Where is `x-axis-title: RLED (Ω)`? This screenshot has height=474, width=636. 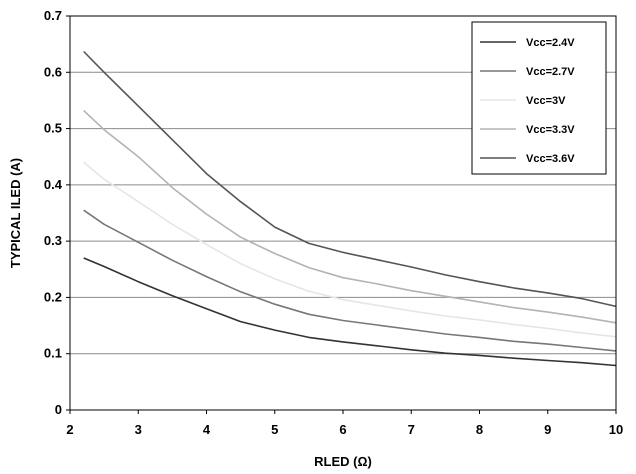
x-axis-title: RLED (Ω) is located at coordinates (343, 461).